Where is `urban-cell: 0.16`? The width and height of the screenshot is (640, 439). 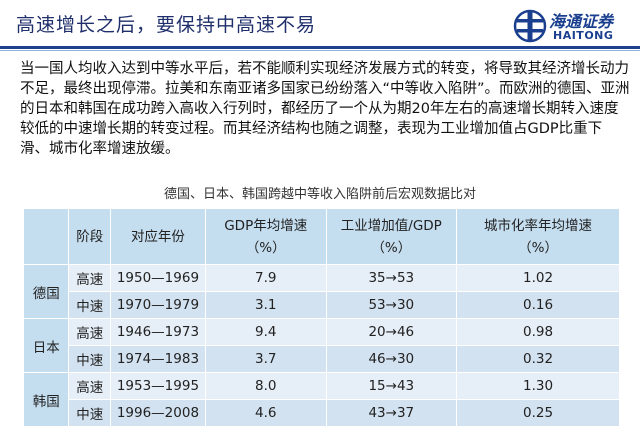
urban-cell: 0.16 is located at coordinates (538, 305).